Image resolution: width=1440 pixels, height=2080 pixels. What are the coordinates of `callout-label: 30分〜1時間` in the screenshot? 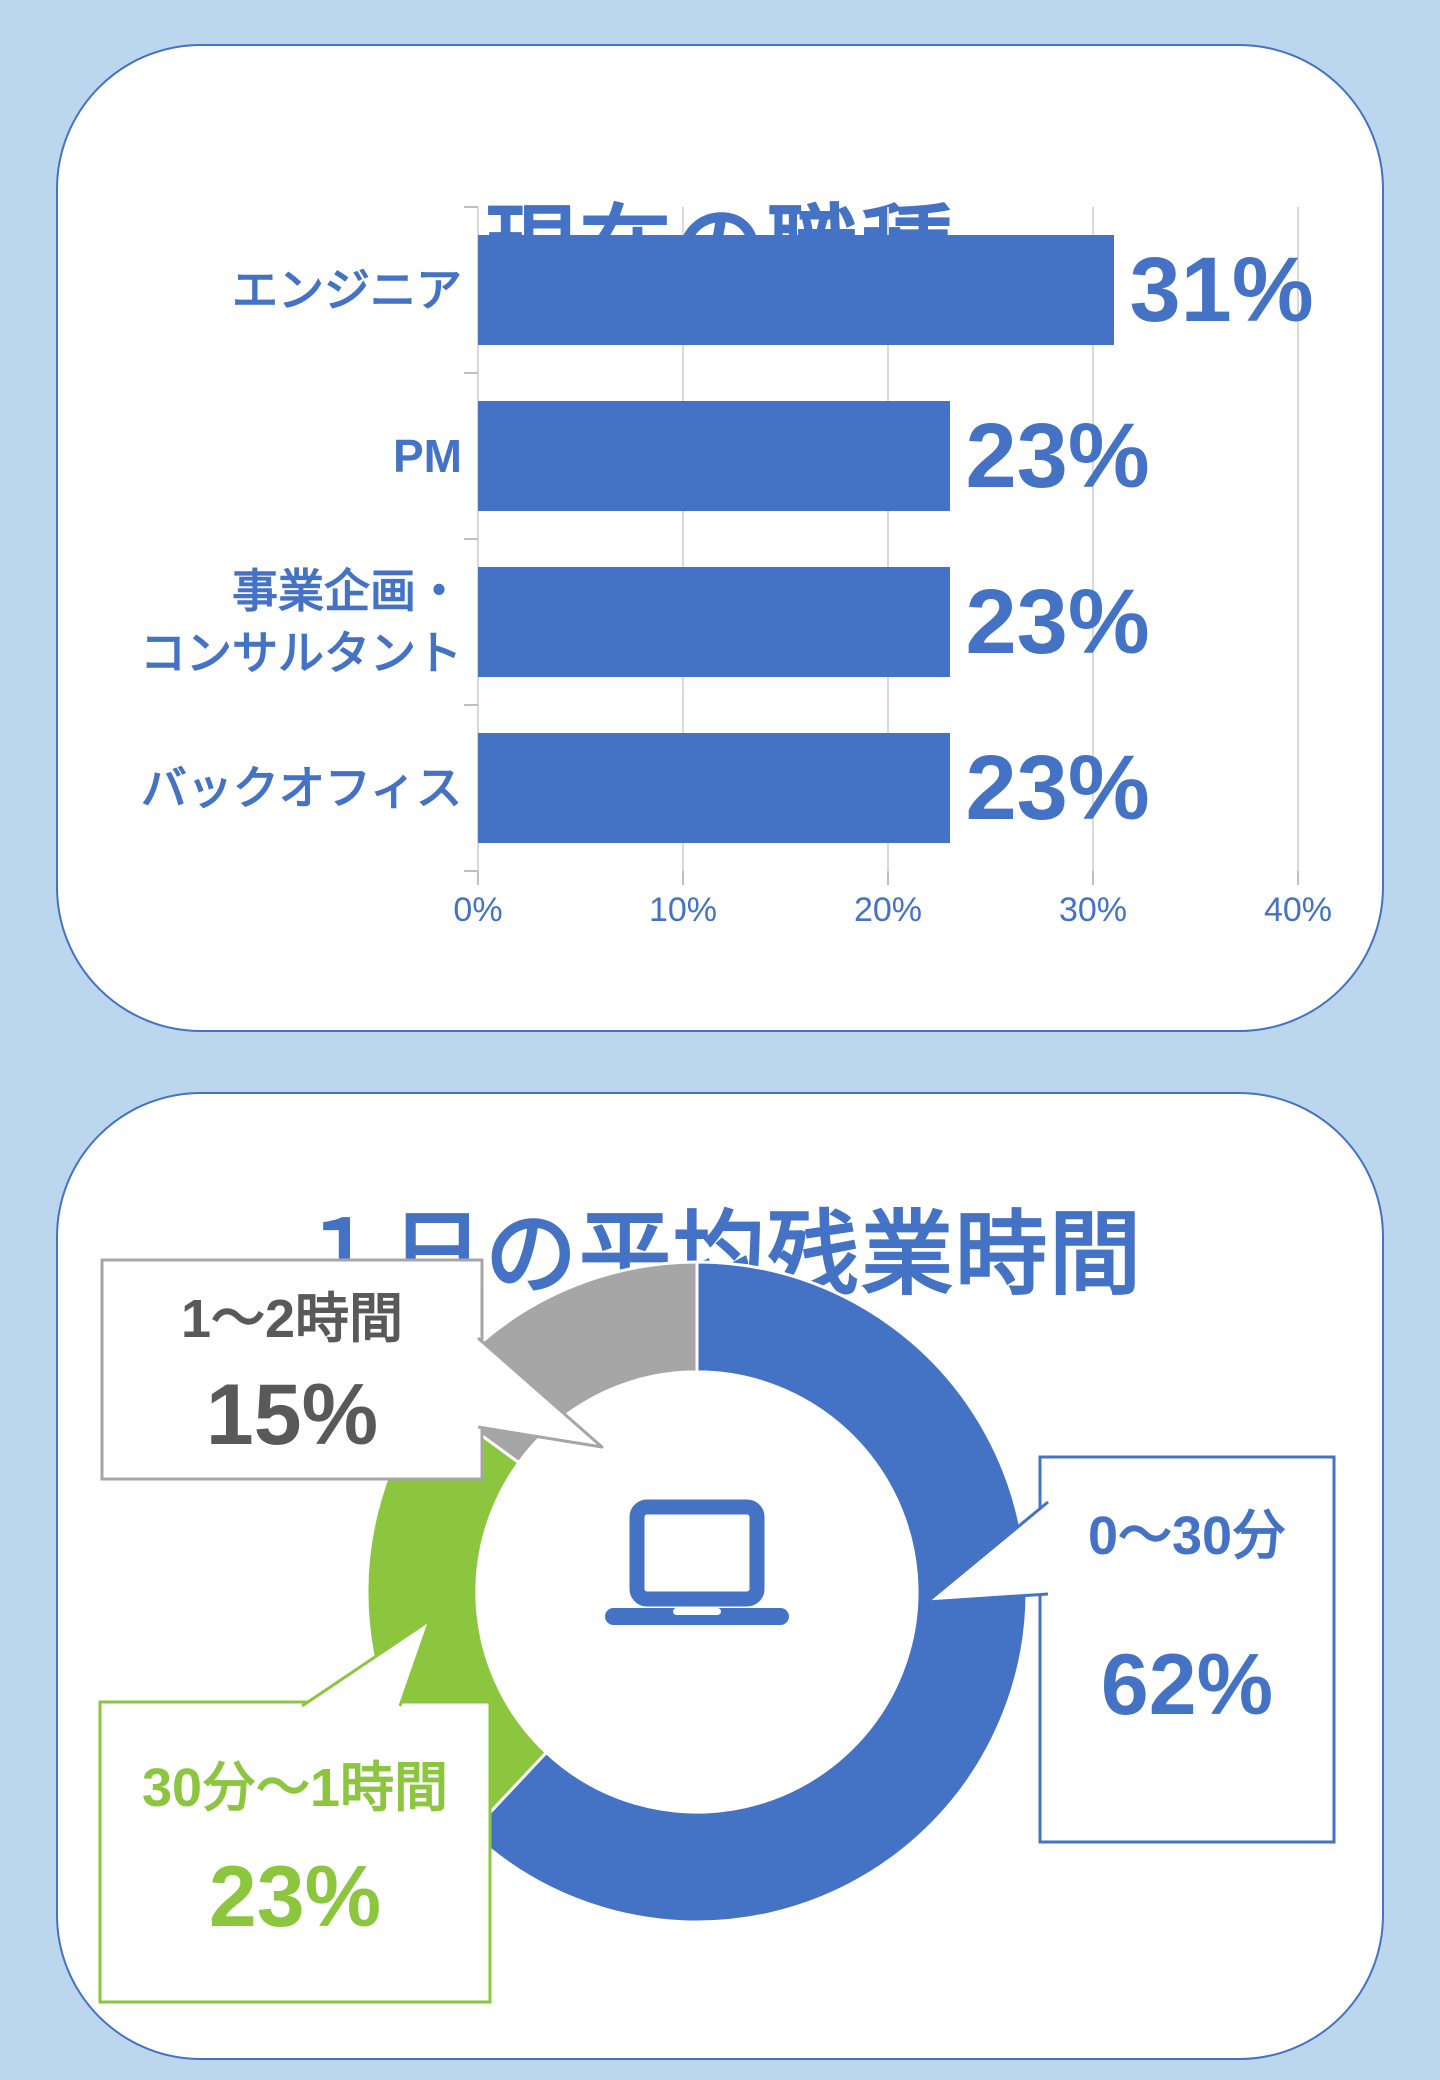 It's located at (295, 1788).